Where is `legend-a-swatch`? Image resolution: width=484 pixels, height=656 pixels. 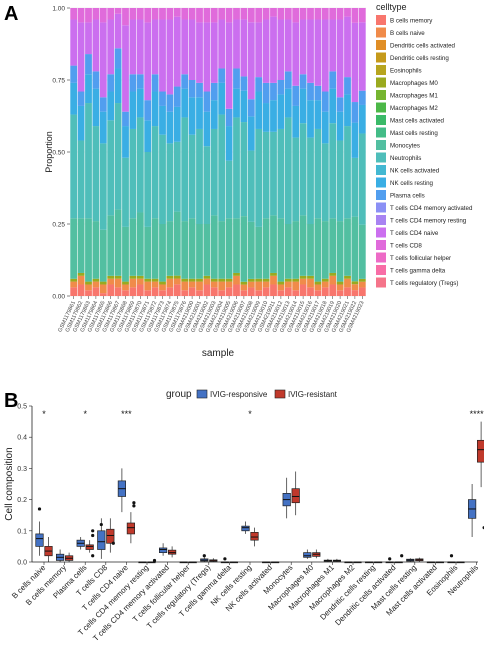
legend-a-swatch is located at coordinates (381, 20).